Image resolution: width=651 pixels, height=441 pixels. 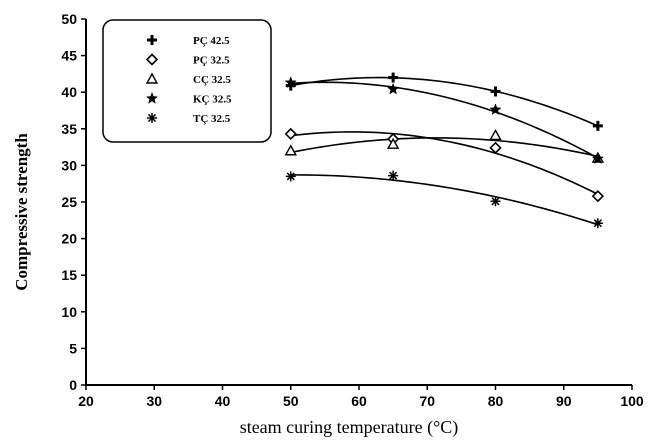 What do you see at coordinates (69, 312) in the screenshot?
I see `y-tick-label: 10` at bounding box center [69, 312].